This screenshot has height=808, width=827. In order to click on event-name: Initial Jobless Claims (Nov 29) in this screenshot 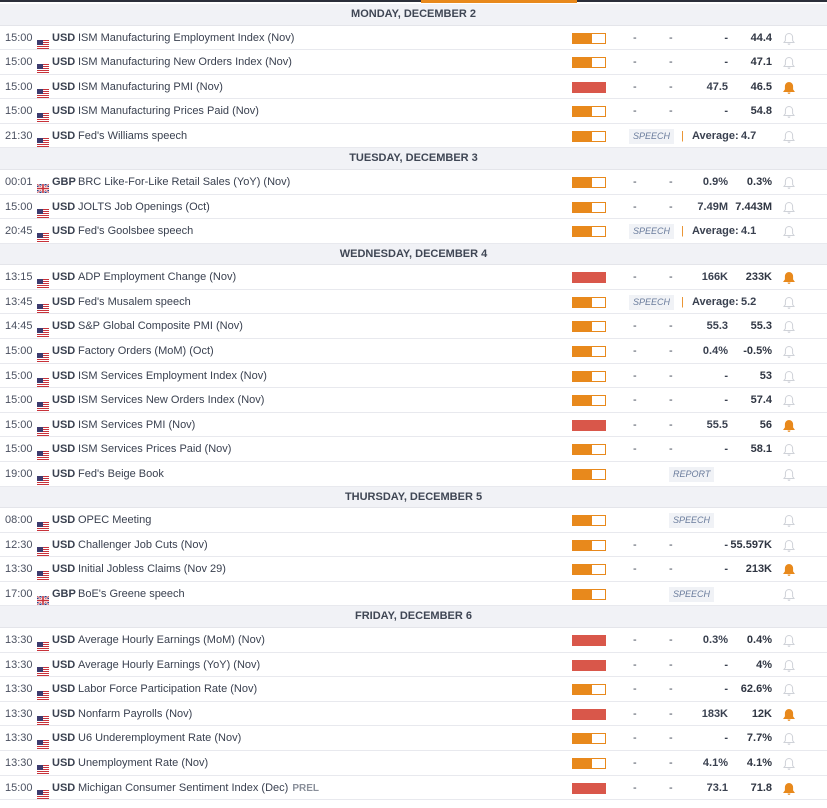, I will do `click(152, 569)`.